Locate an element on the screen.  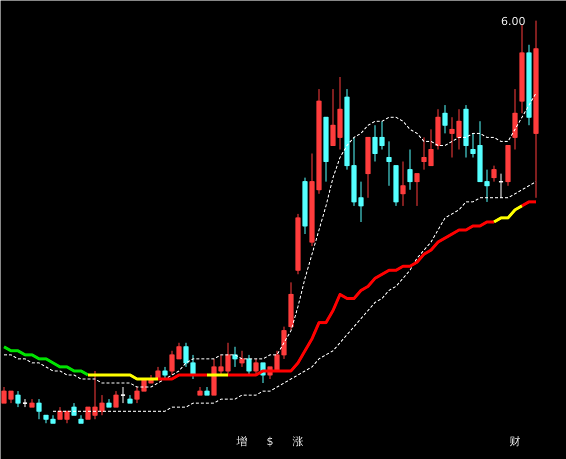
annotation: 6.00 is located at coordinates (513, 21).